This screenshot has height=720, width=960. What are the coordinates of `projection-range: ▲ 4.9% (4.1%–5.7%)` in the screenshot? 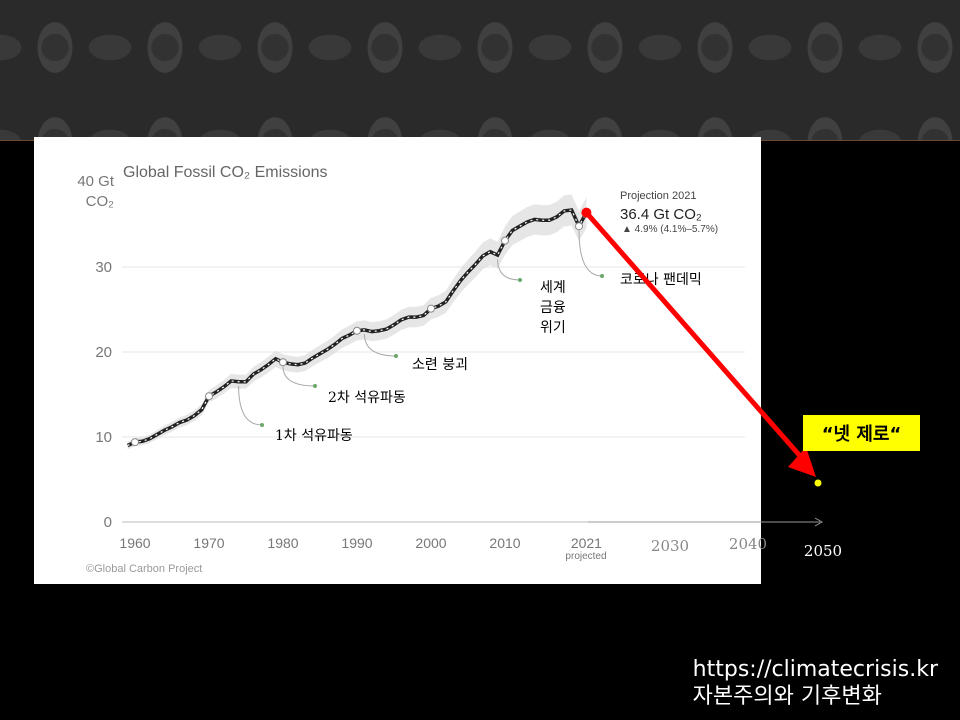 It's located at (670, 229).